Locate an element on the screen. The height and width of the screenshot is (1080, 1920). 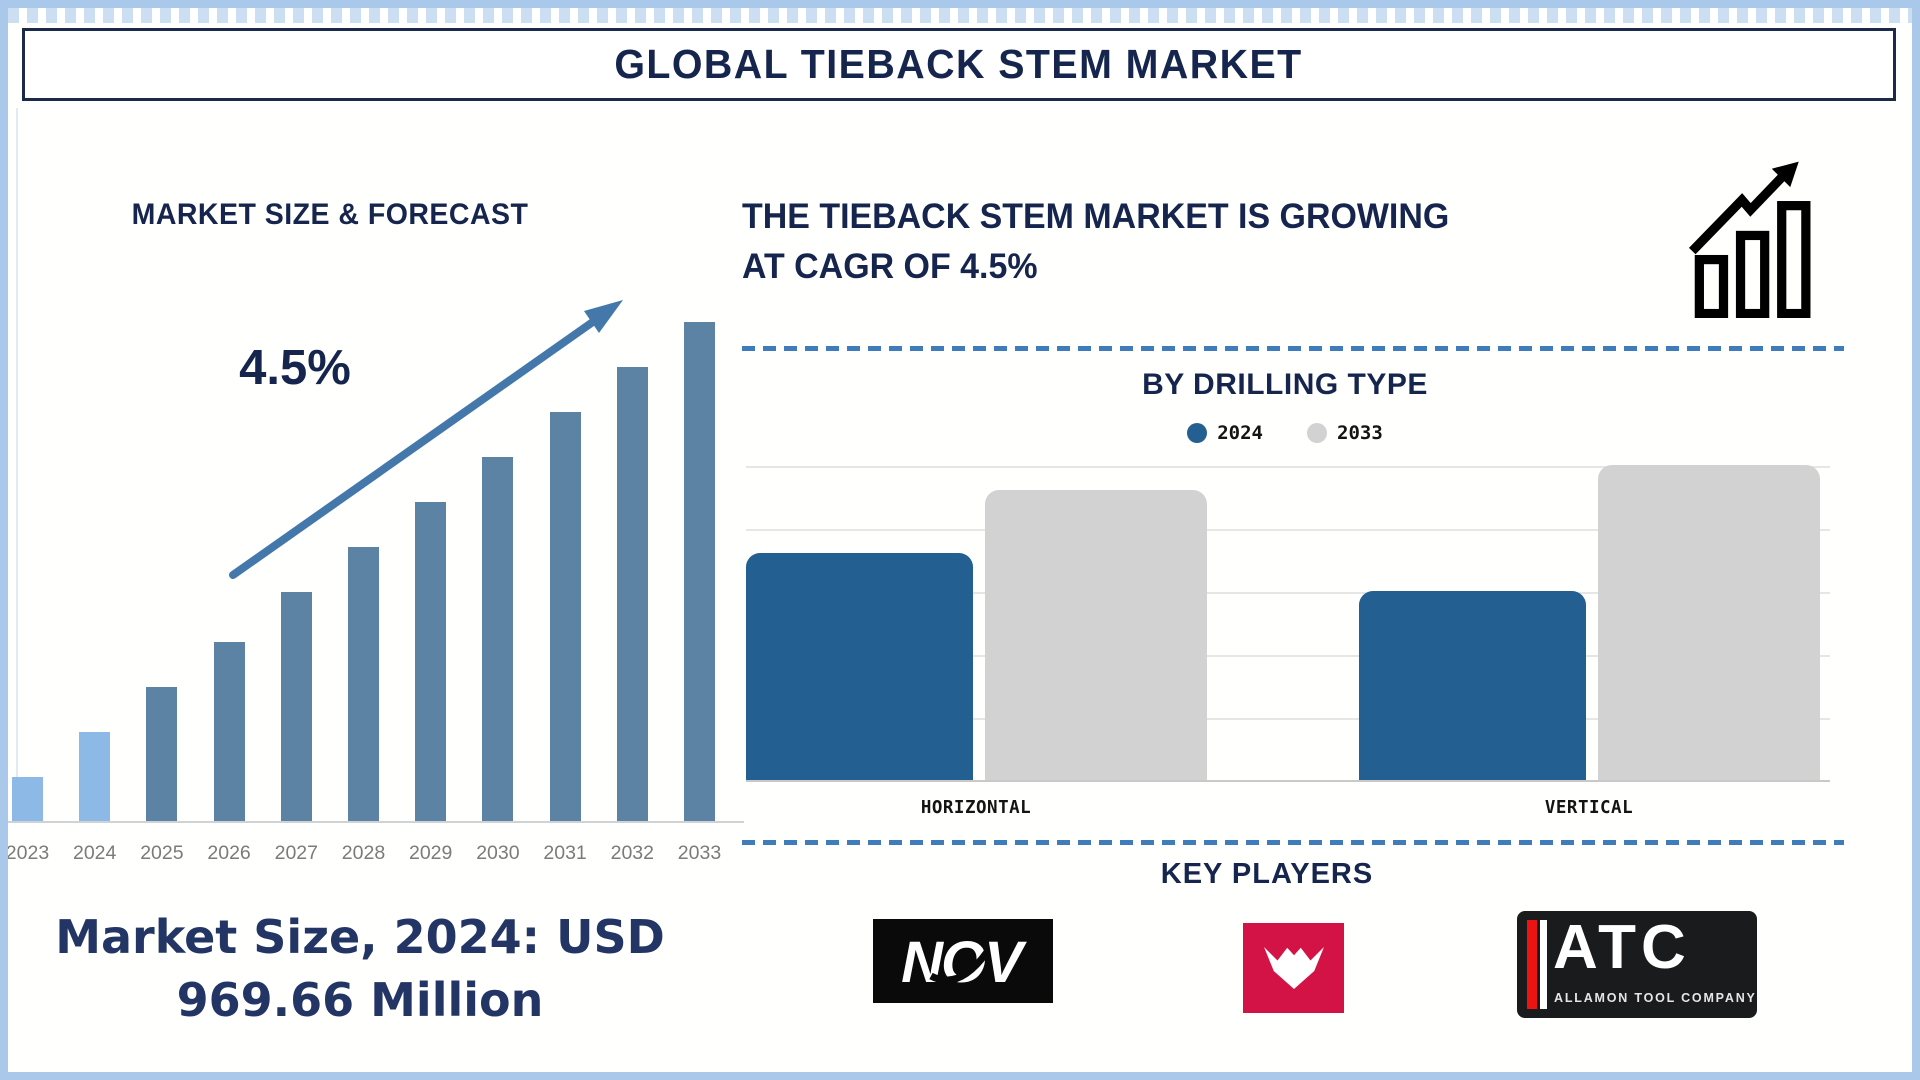
forecast-bar-2026 is located at coordinates (229, 732).